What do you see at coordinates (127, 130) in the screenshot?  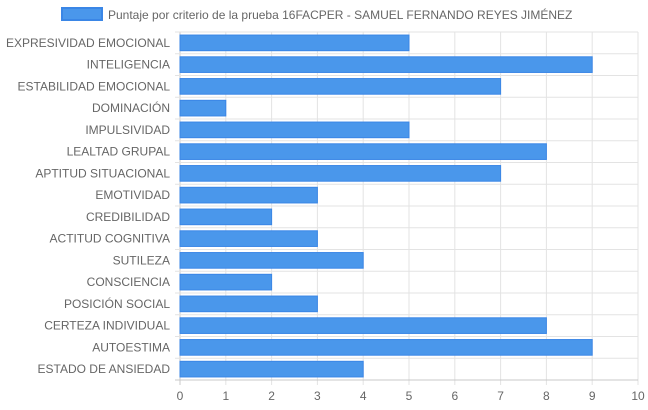 I see `y-tick-label: IMPULSIVIDAD` at bounding box center [127, 130].